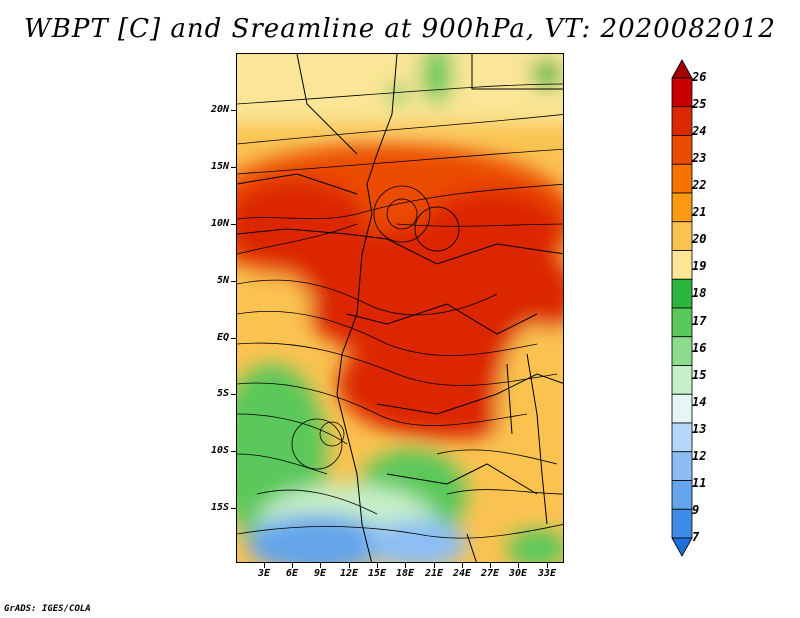  What do you see at coordinates (699, 320) in the screenshot?
I see `color-bar-label: 17` at bounding box center [699, 320].